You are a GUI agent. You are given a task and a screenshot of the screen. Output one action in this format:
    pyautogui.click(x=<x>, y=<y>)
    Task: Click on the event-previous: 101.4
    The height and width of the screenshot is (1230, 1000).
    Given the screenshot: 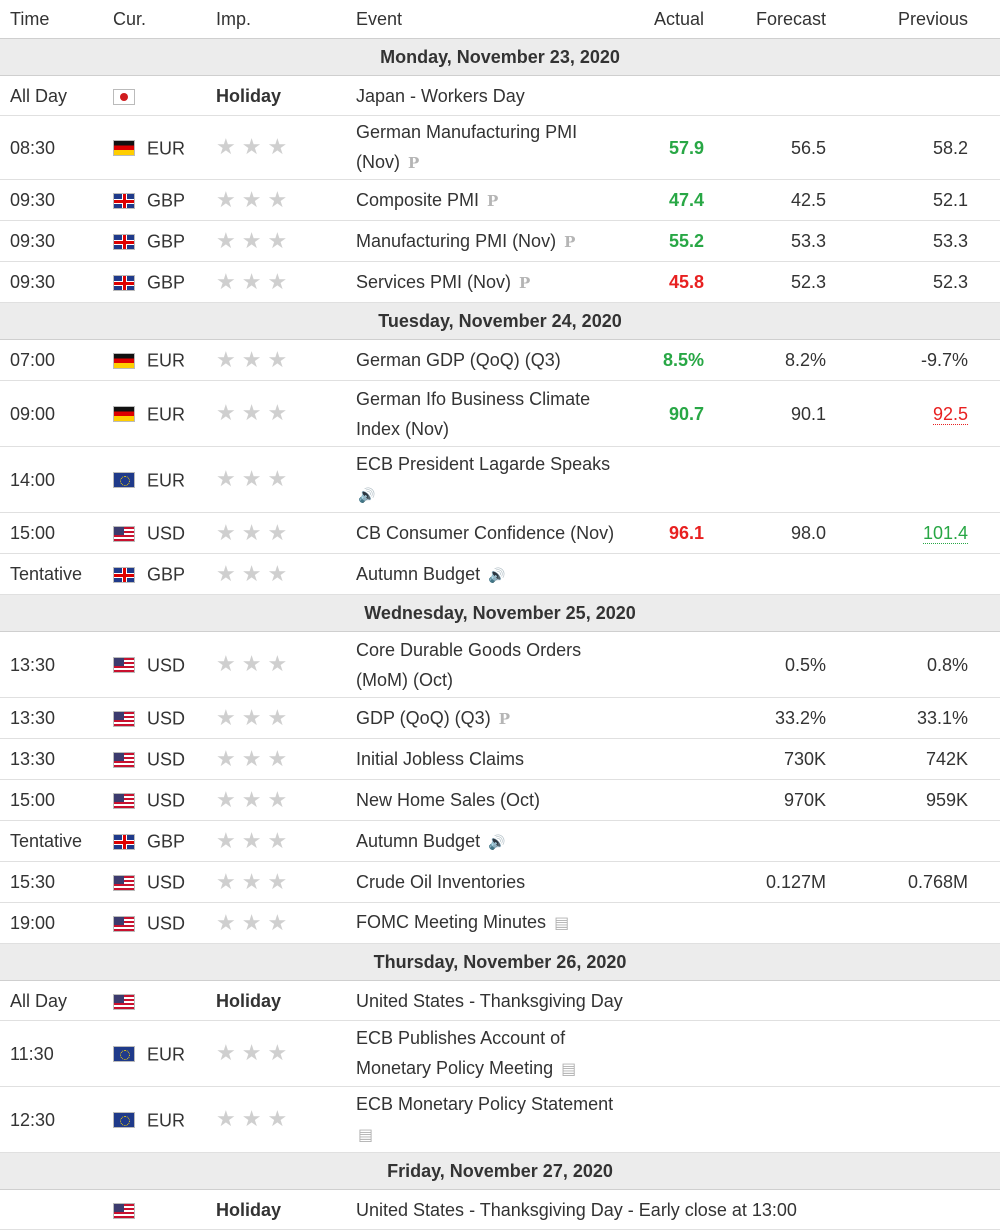 What is the action you would take?
    pyautogui.click(x=923, y=533)
    